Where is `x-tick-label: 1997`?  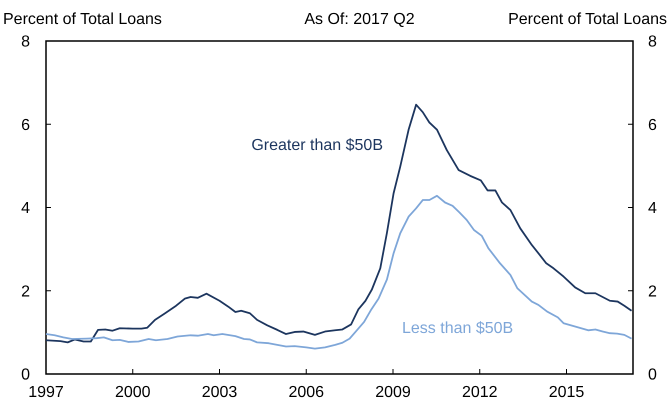
x-tick-label: 1997 is located at coordinates (46, 392).